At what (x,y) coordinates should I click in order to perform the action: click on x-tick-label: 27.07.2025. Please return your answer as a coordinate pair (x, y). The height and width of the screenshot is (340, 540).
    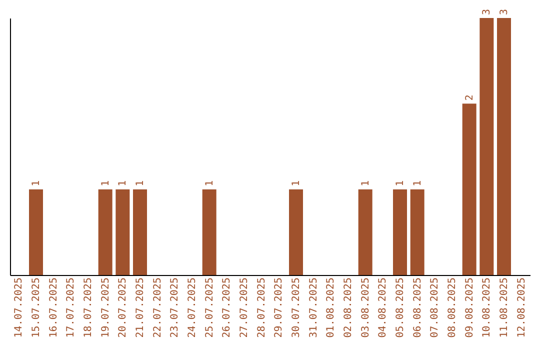
    Looking at the image, I should click on (244, 308).